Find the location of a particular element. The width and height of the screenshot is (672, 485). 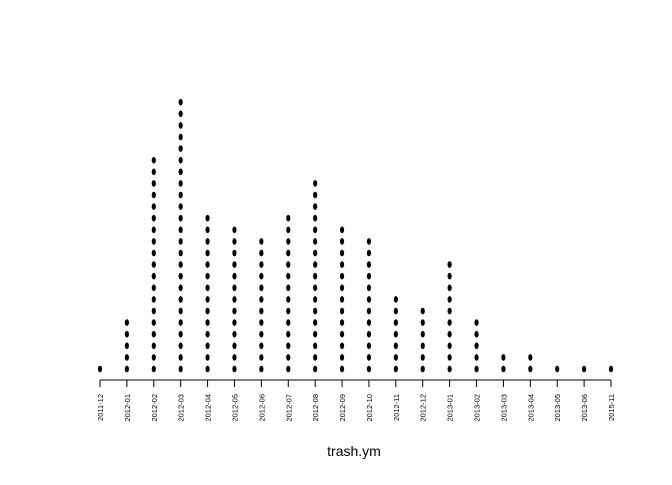

x-tick-label: 2012-06 is located at coordinates (261, 408).